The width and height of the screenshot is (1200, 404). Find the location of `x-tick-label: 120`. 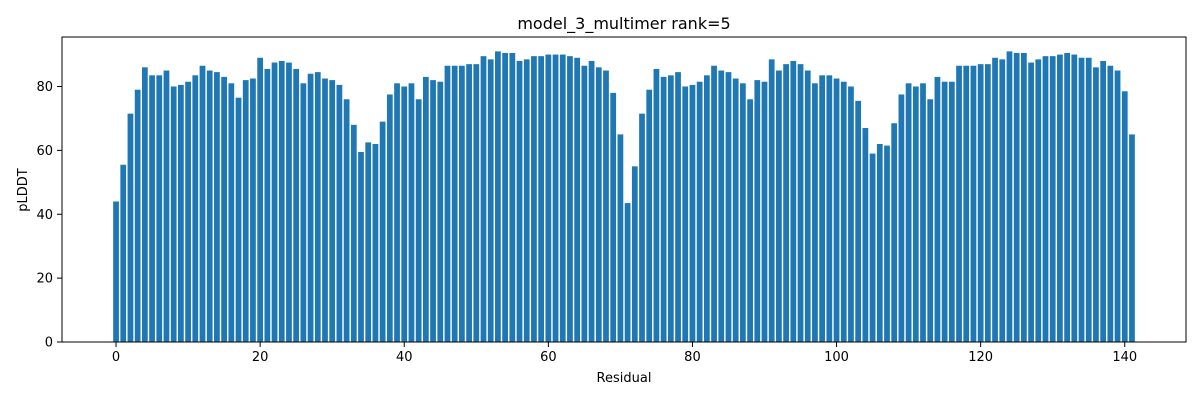

x-tick-label: 120 is located at coordinates (980, 357).